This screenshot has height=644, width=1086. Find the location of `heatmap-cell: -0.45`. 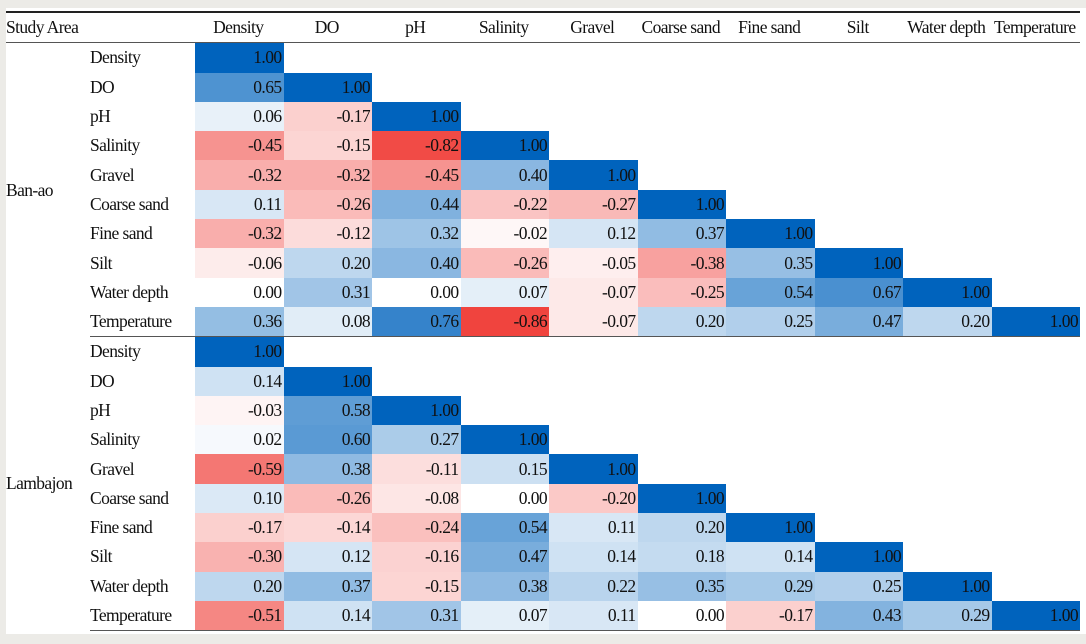

heatmap-cell: -0.45 is located at coordinates (416, 175).